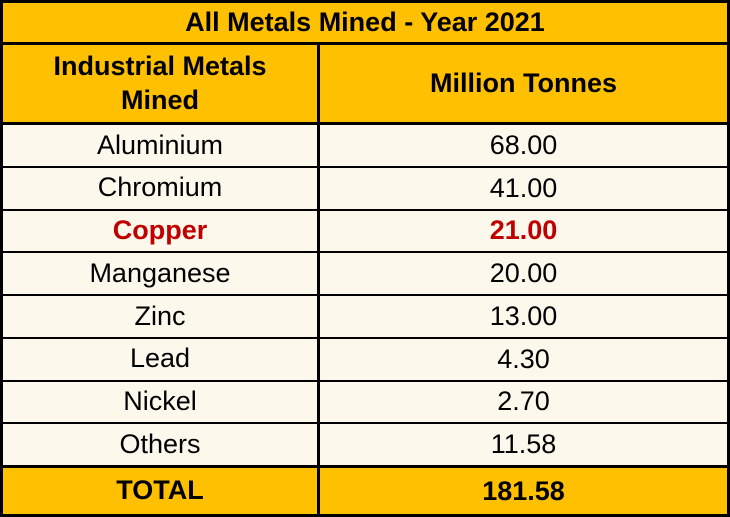 The width and height of the screenshot is (730, 517). I want to click on total-label: TOTAL, so click(161, 491).